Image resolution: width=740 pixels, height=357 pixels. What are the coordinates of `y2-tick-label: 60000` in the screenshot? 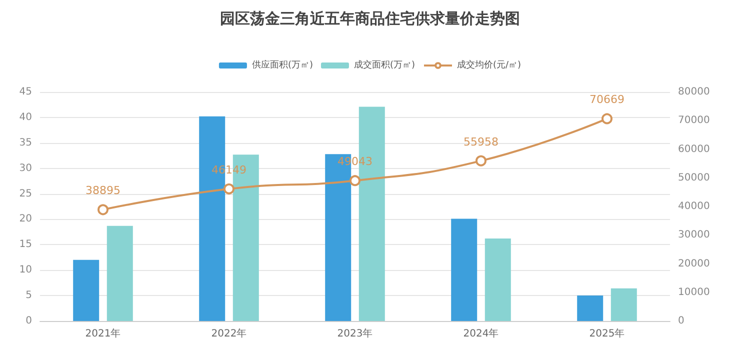 It's located at (694, 149).